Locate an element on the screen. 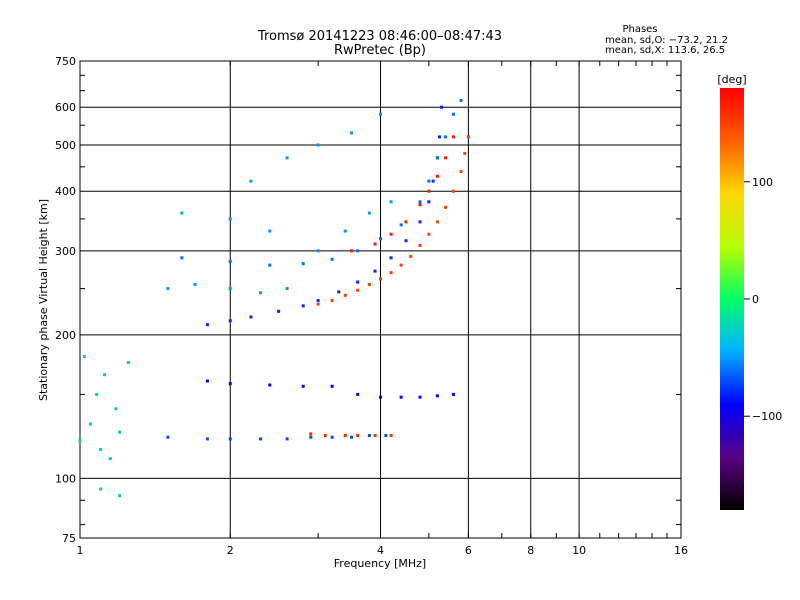 The height and width of the screenshot is (600, 800). colorbar-tick-label: 100 is located at coordinates (762, 182).